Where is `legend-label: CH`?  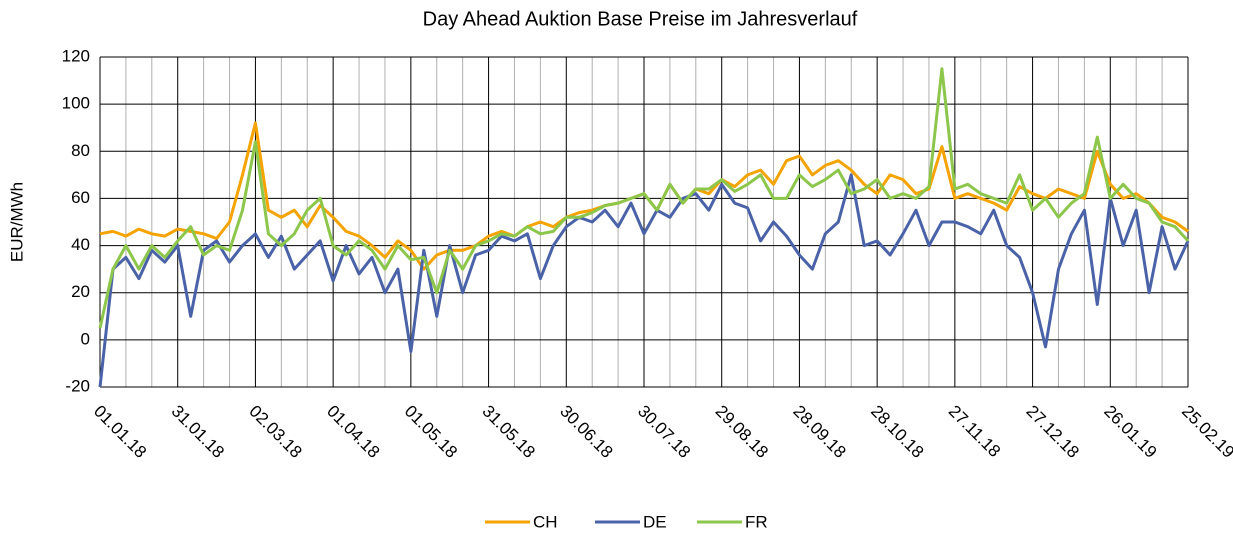
legend-label: CH is located at coordinates (545, 521).